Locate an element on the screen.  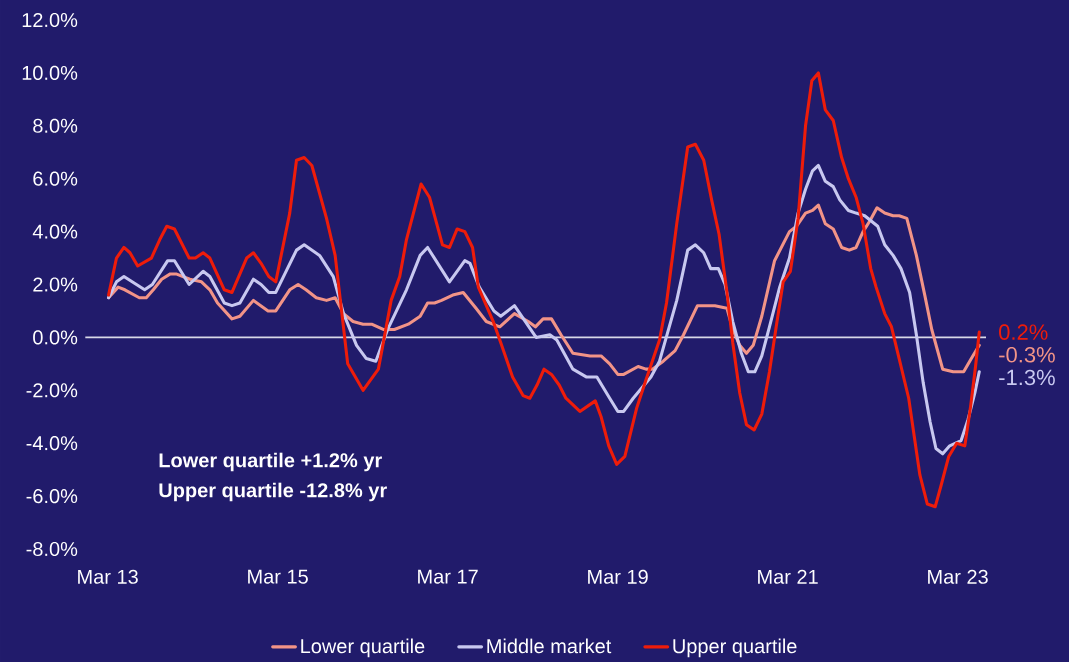
data-label: -0.3% is located at coordinates (1027, 354).